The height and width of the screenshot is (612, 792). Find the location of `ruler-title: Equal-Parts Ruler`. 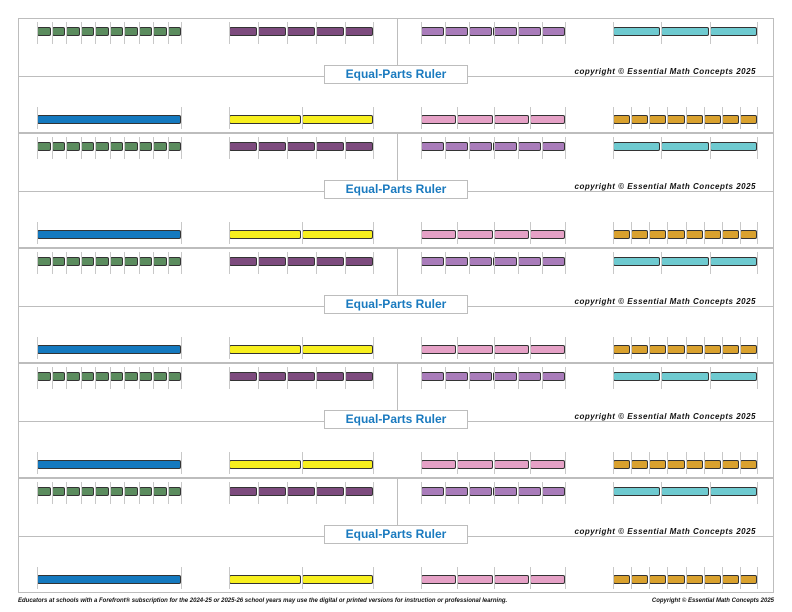

ruler-title: Equal-Parts Ruler is located at coordinates (396, 534).